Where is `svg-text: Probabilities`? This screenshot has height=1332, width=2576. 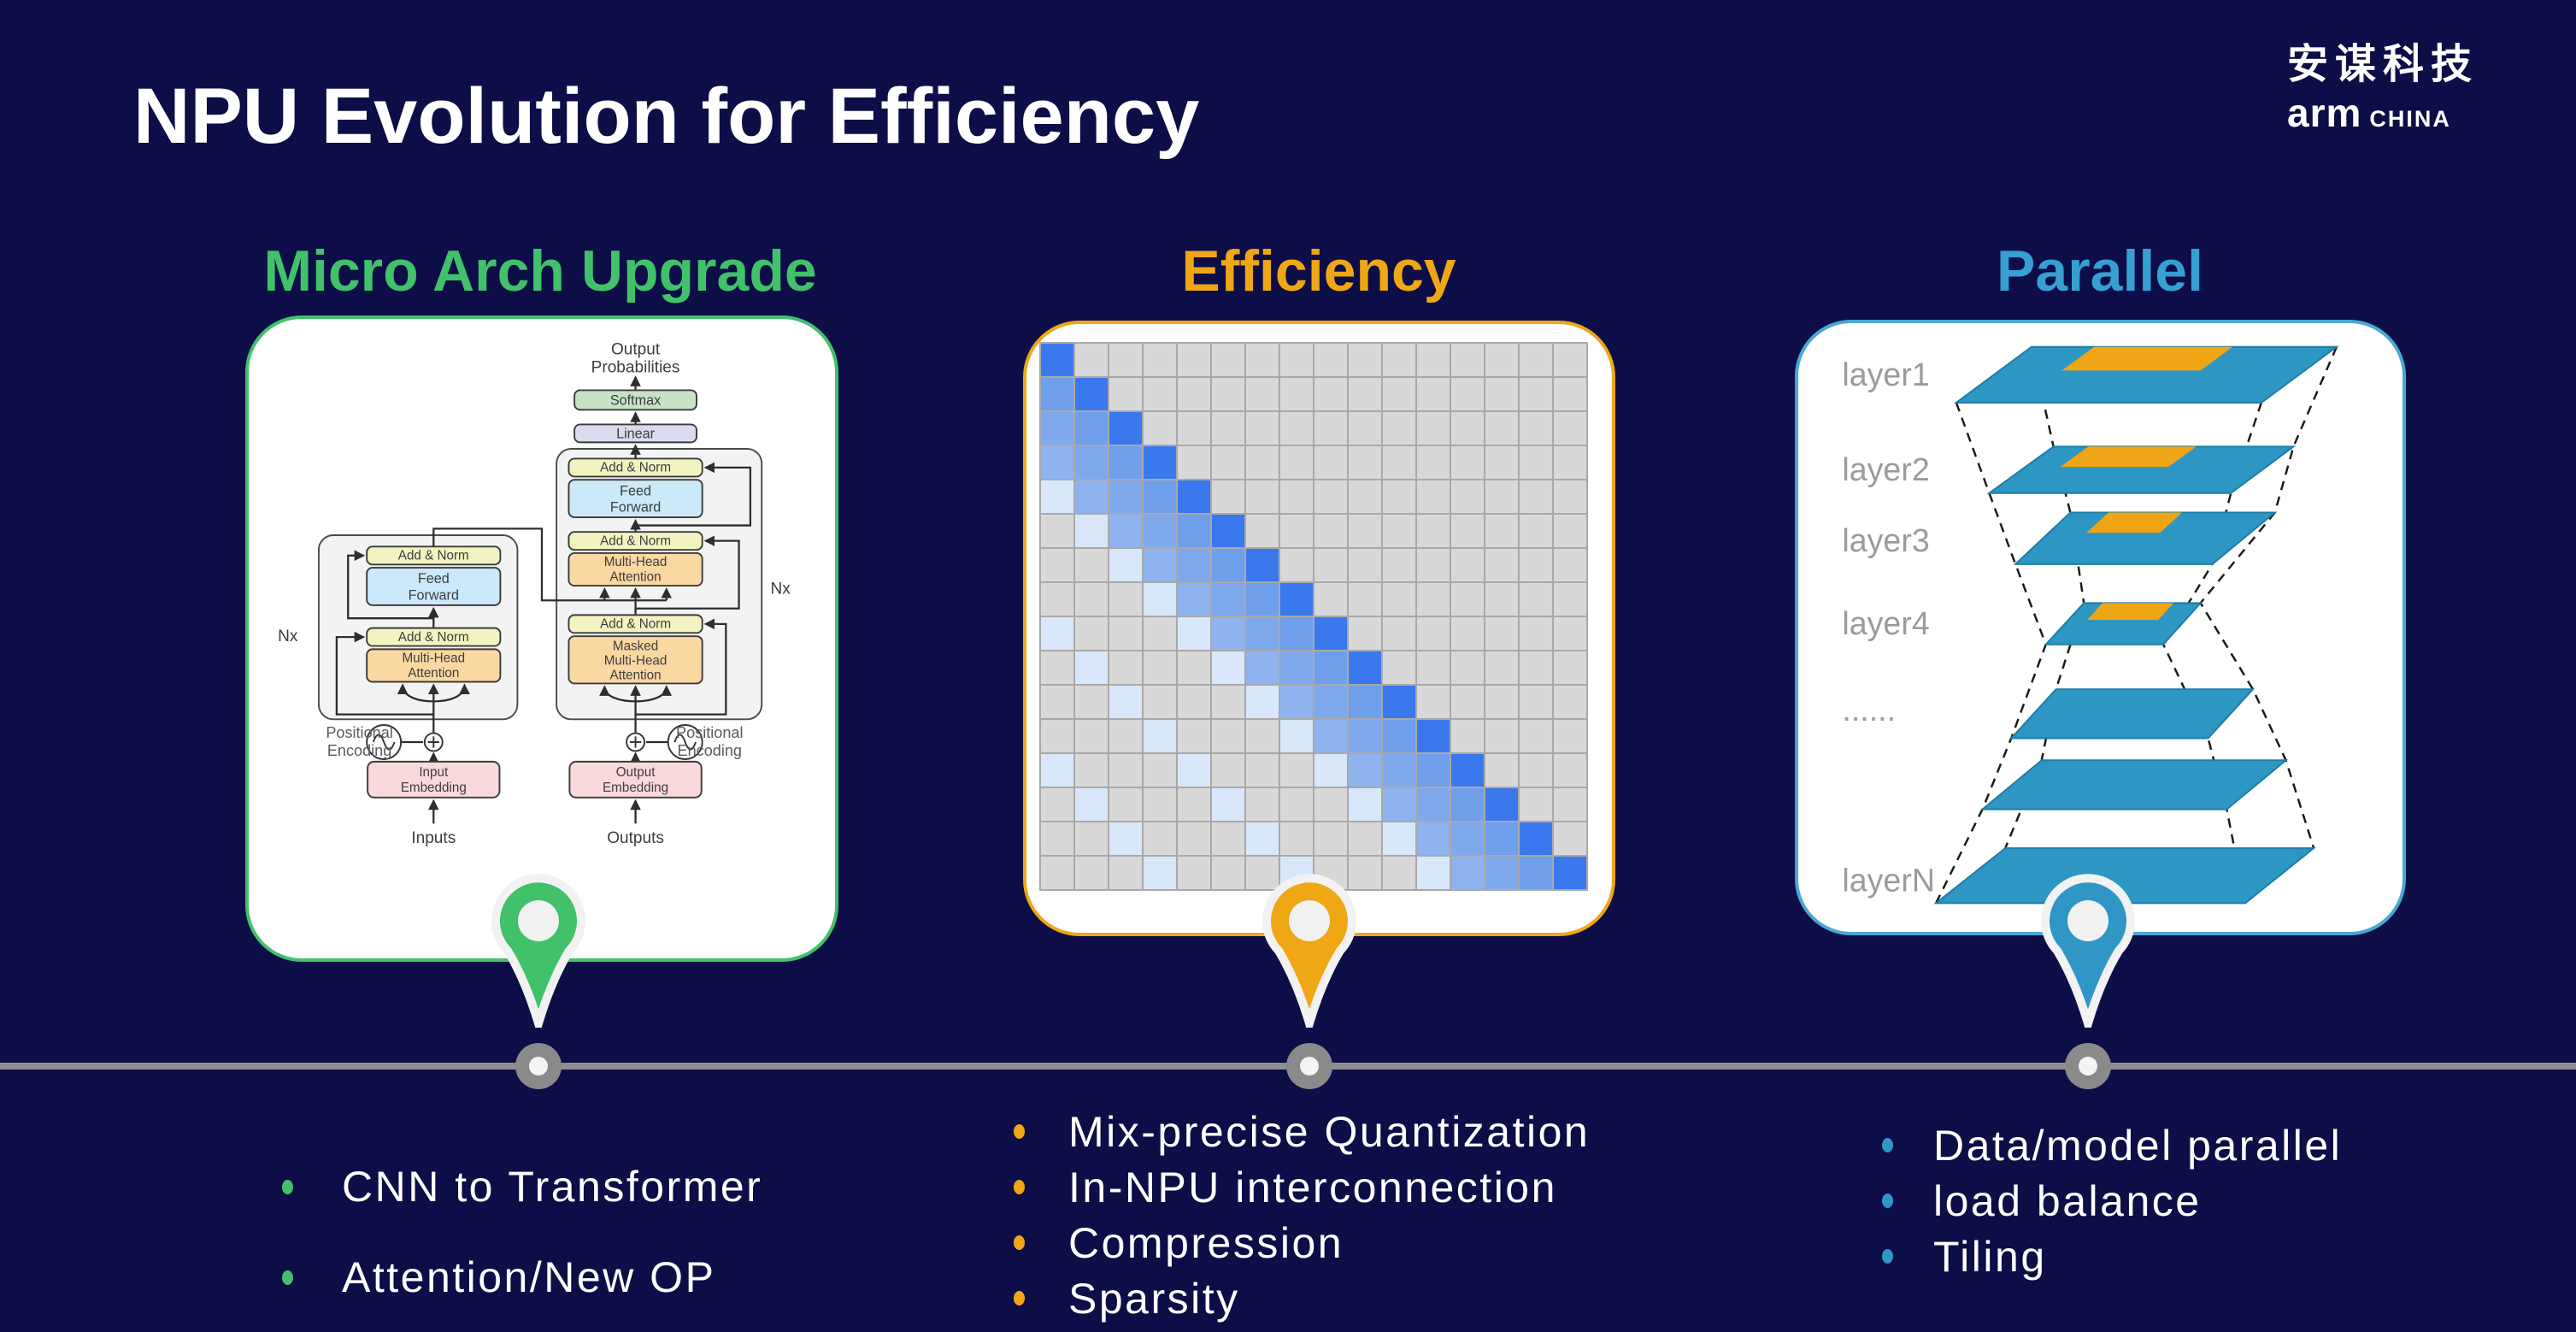 svg-text: Probabilities is located at coordinates (635, 367).